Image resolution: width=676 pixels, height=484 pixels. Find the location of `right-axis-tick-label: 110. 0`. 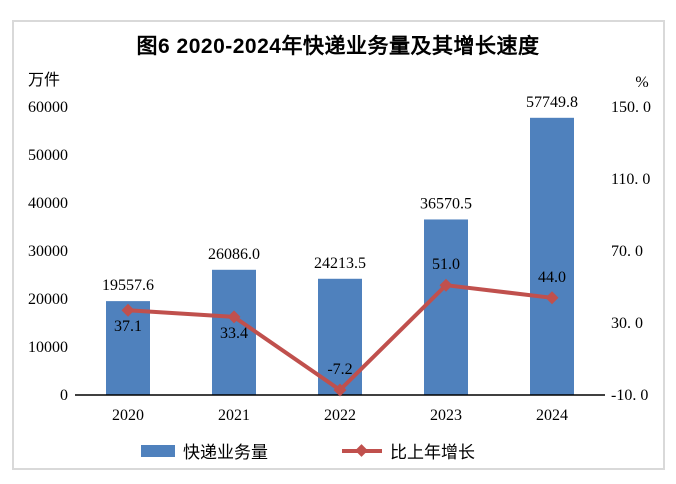

right-axis-tick-label: 110. 0 is located at coordinates (630, 179).